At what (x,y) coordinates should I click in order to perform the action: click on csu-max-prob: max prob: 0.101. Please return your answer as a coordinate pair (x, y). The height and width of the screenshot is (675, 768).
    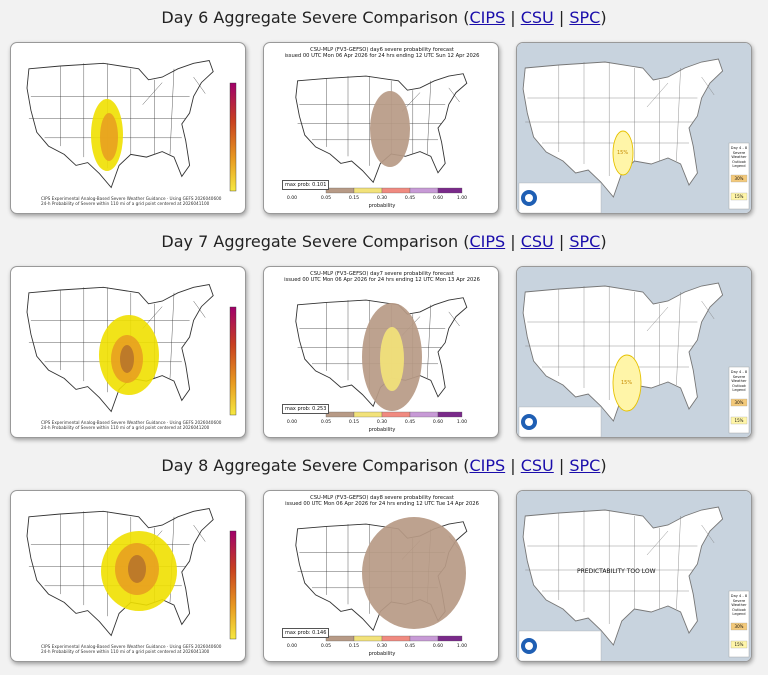
    Looking at the image, I should click on (306, 185).